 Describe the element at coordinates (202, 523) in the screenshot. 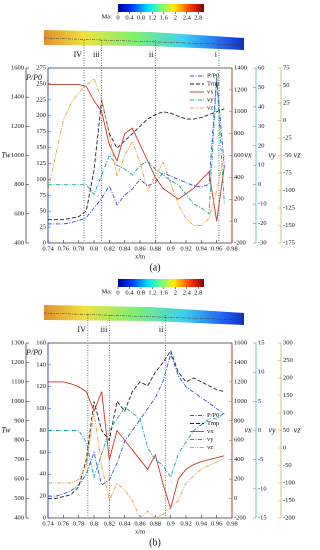

I see `x-tick-label: 0.94` at that location.